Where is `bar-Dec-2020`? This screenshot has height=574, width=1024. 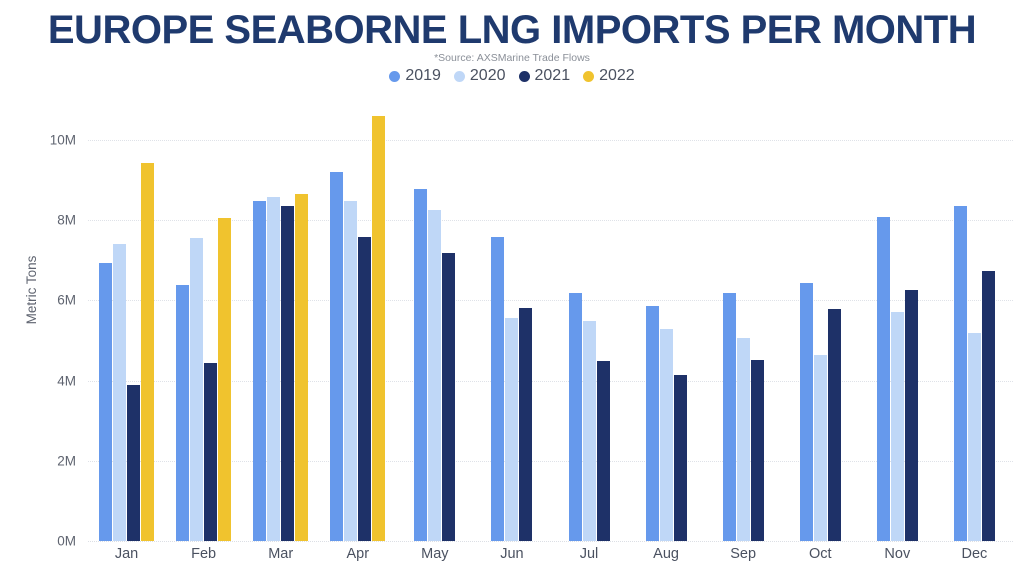
bar-Dec-2020 is located at coordinates (974, 437).